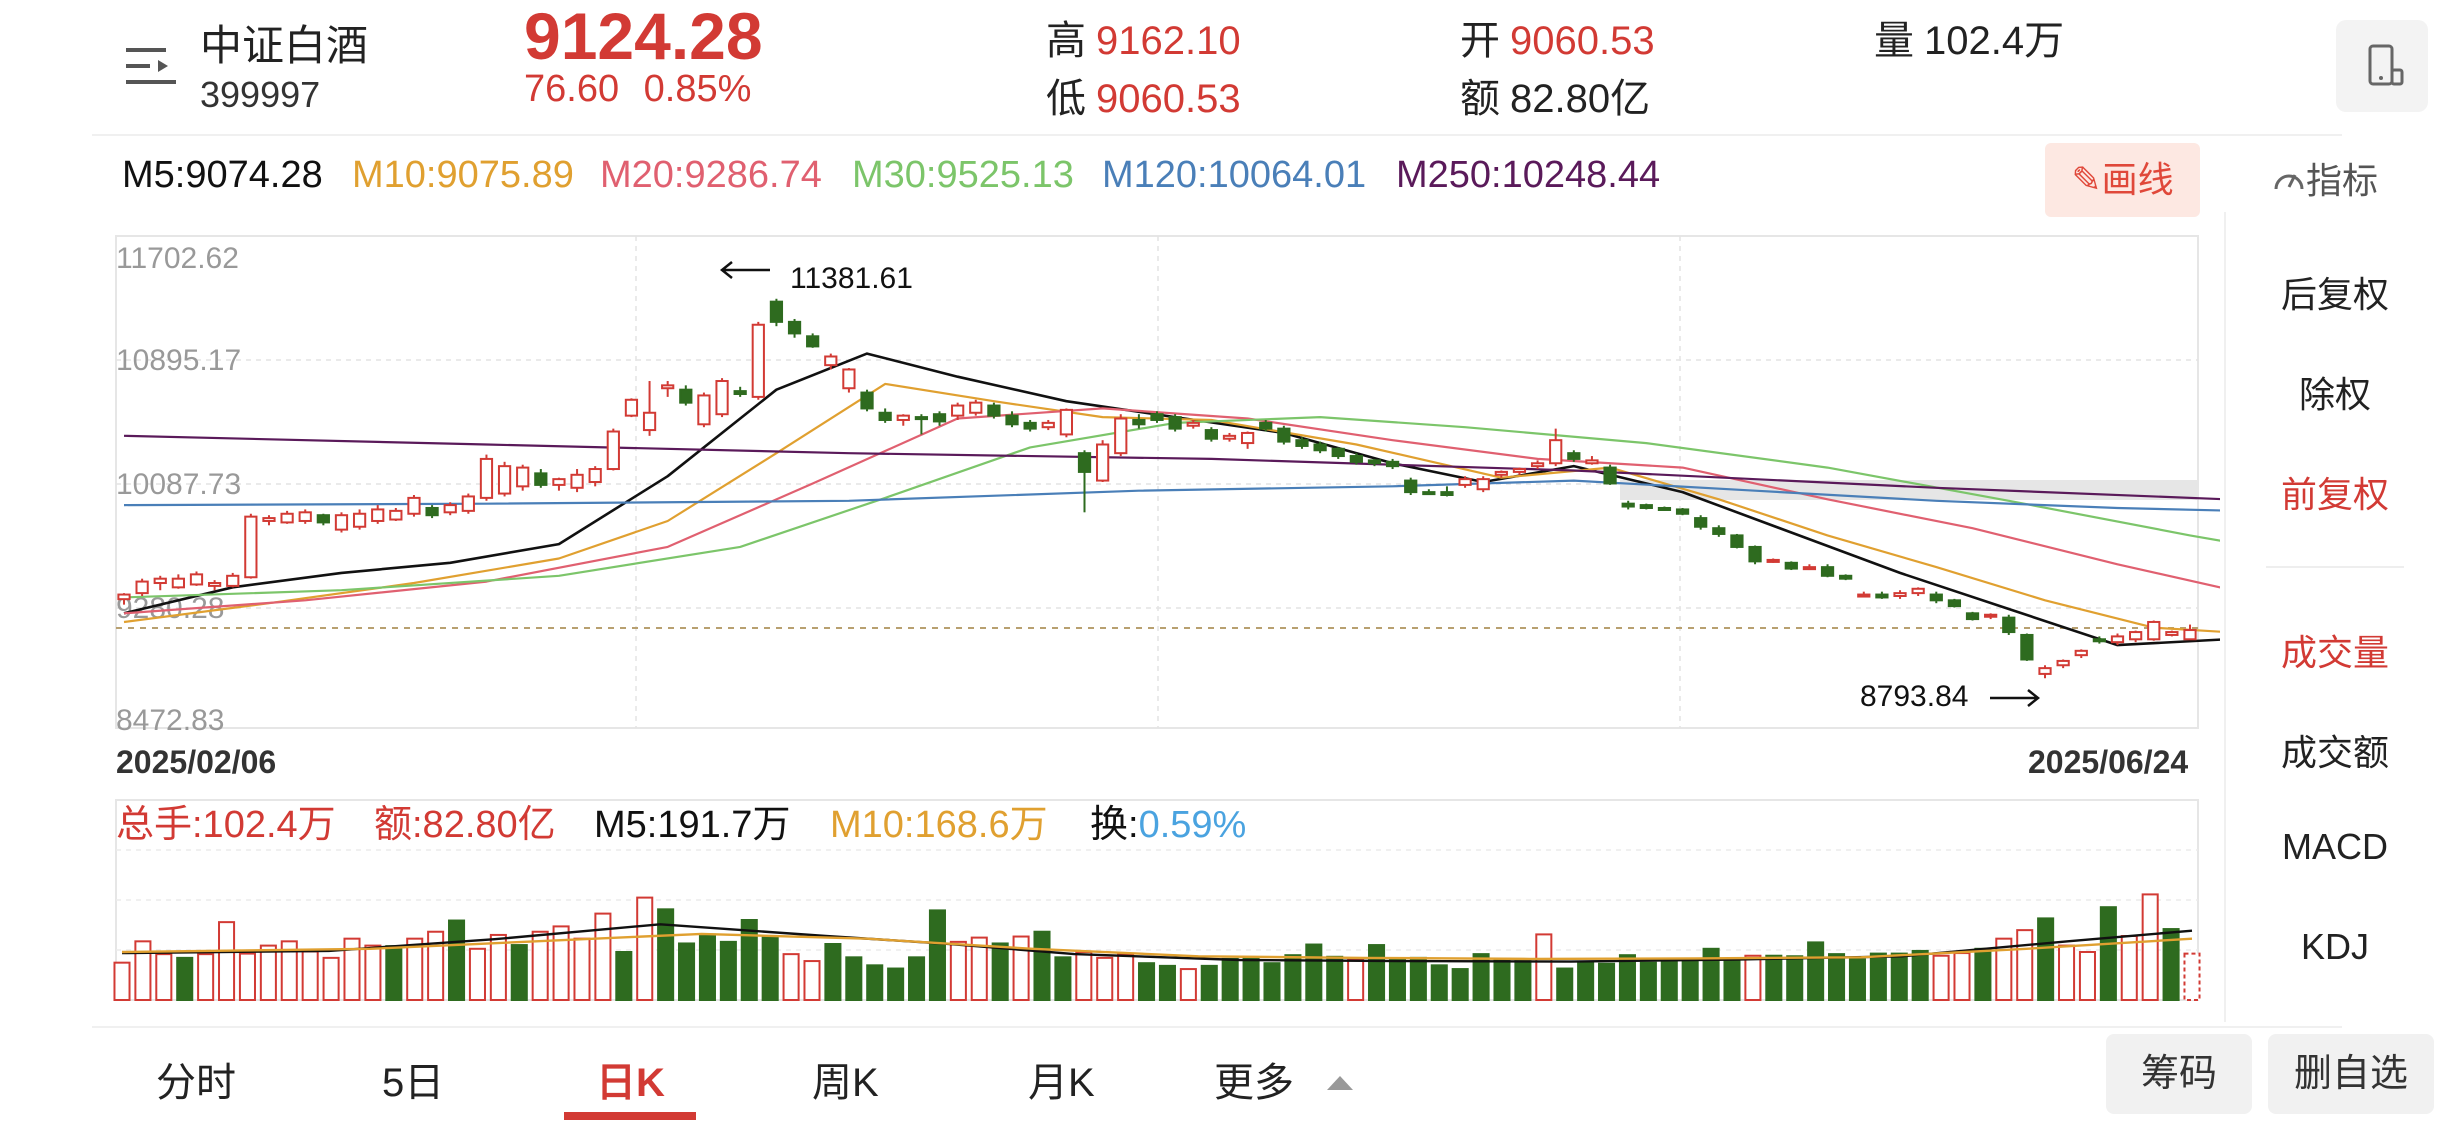 The width and height of the screenshot is (2442, 1122). What do you see at coordinates (2351, 1074) in the screenshot?
I see `remove-watchlist-button: 删自选` at bounding box center [2351, 1074].